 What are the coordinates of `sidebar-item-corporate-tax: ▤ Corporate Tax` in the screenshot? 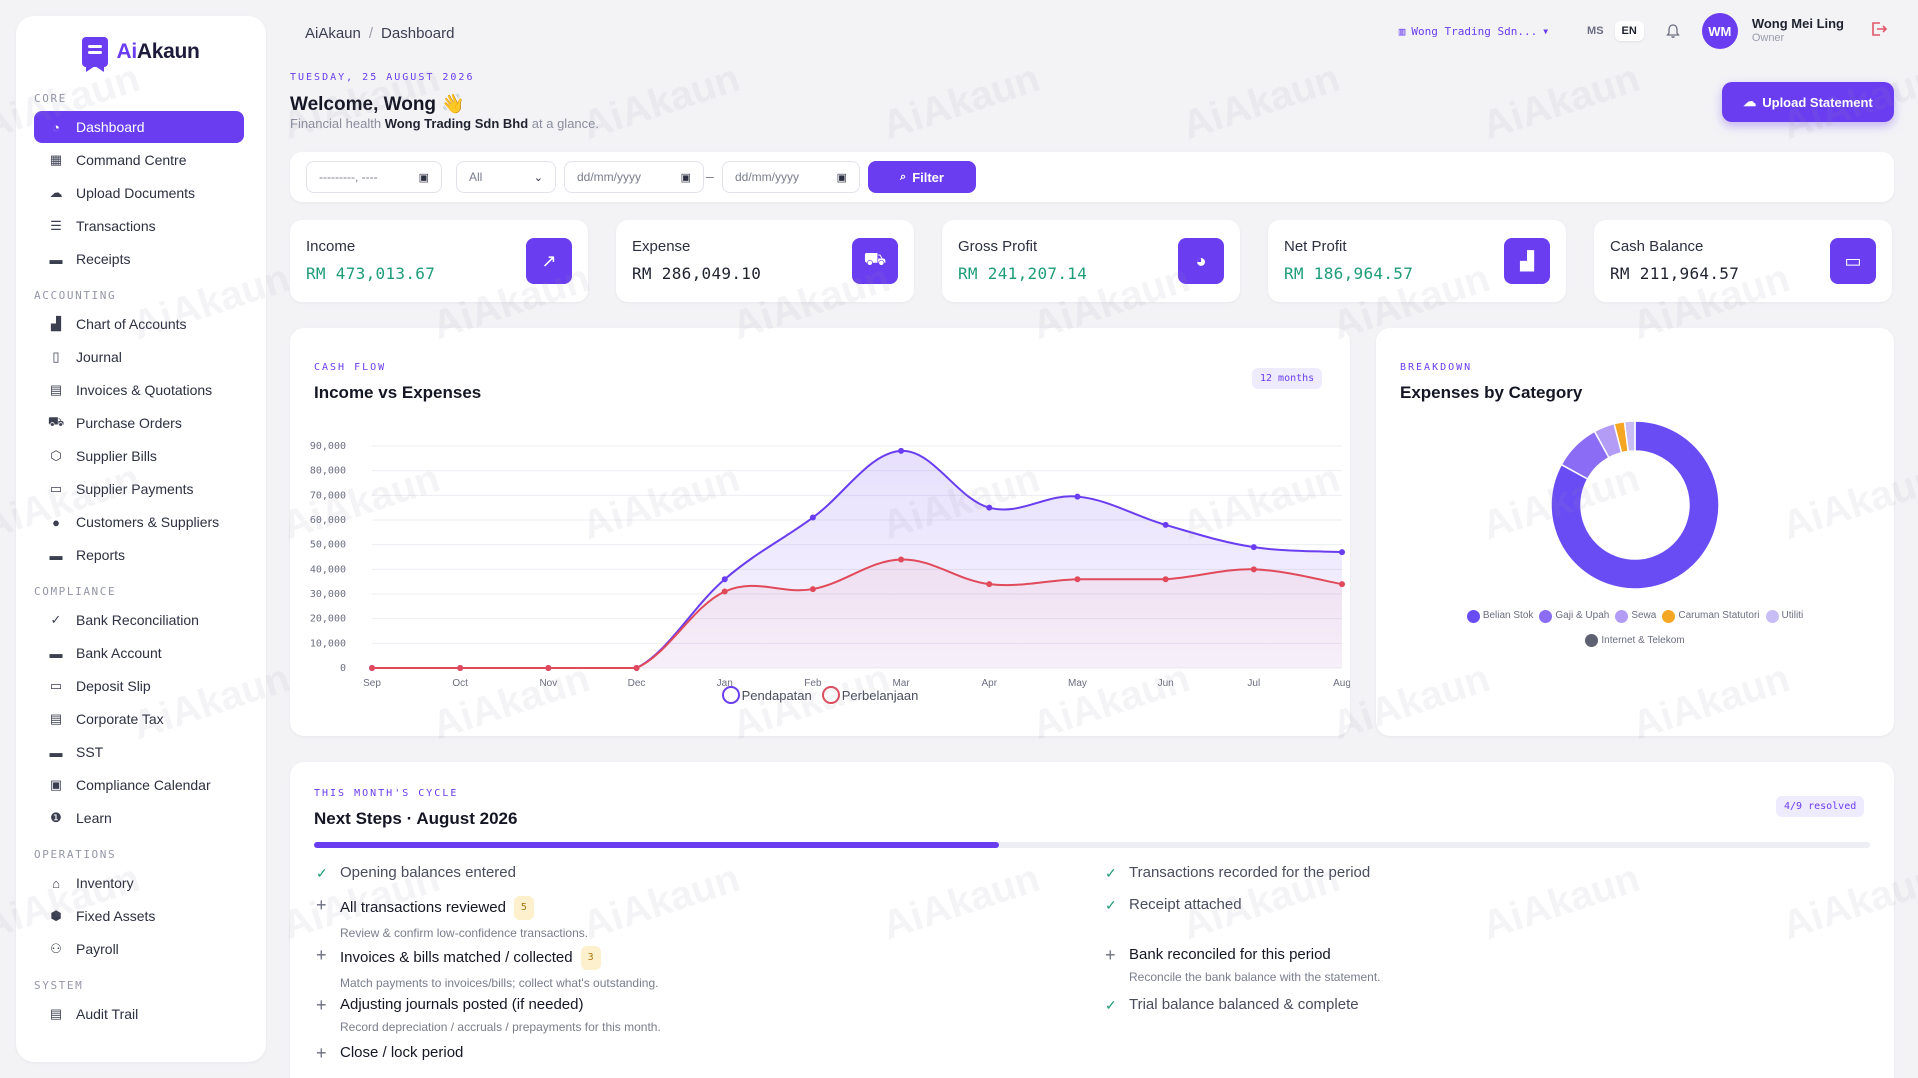 It's located at (139, 719).